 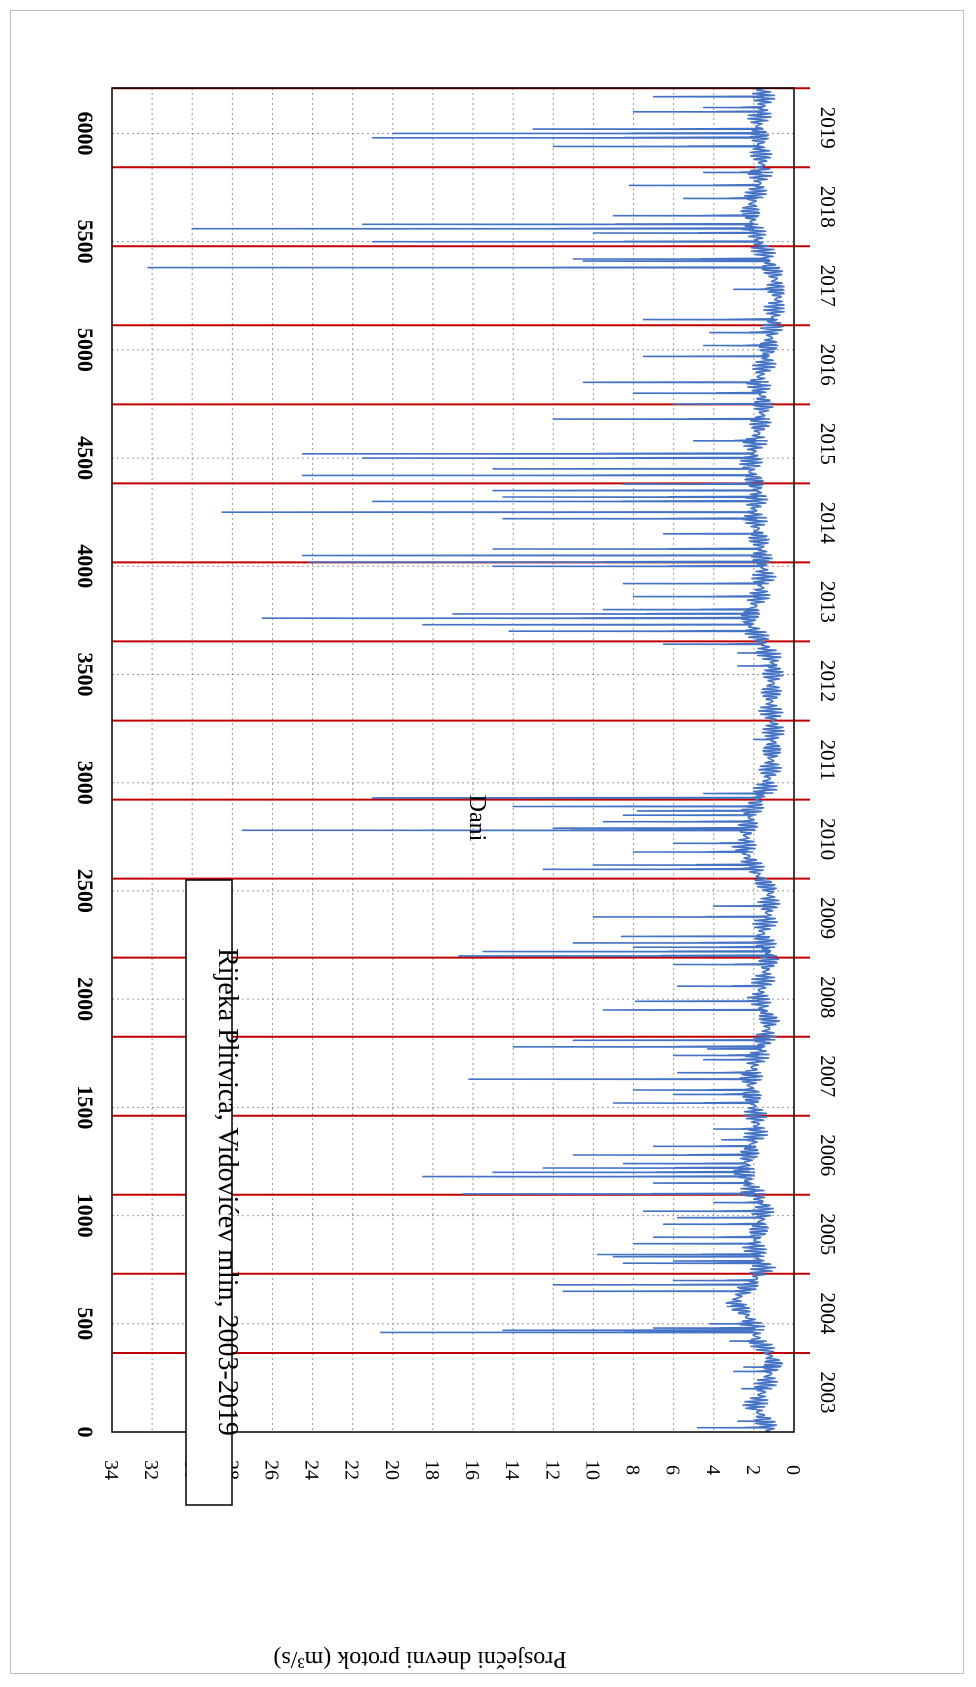 What do you see at coordinates (828, 1393) in the screenshot?
I see `year-label: 2003` at bounding box center [828, 1393].